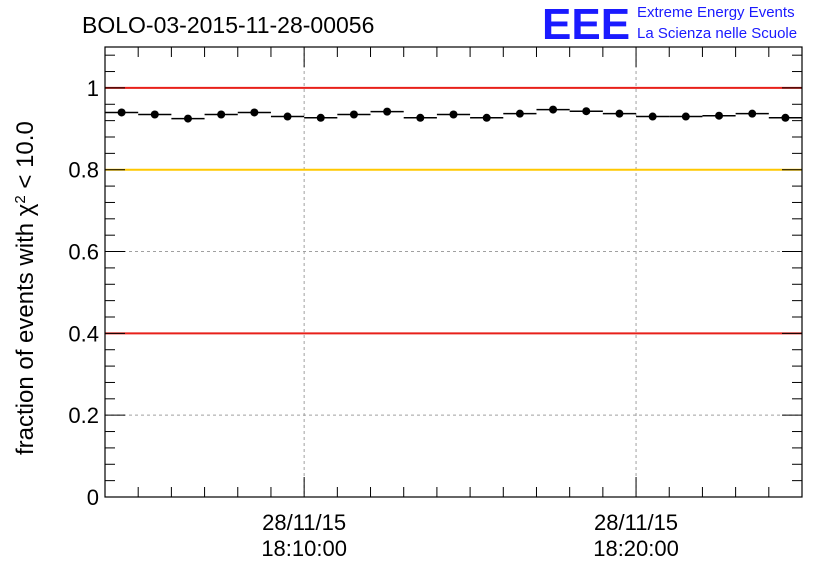 Image resolution: width=836 pixels, height=572 pixels. What do you see at coordinates (83, 415) in the screenshot?
I see `y-tick-label: 0.2` at bounding box center [83, 415].